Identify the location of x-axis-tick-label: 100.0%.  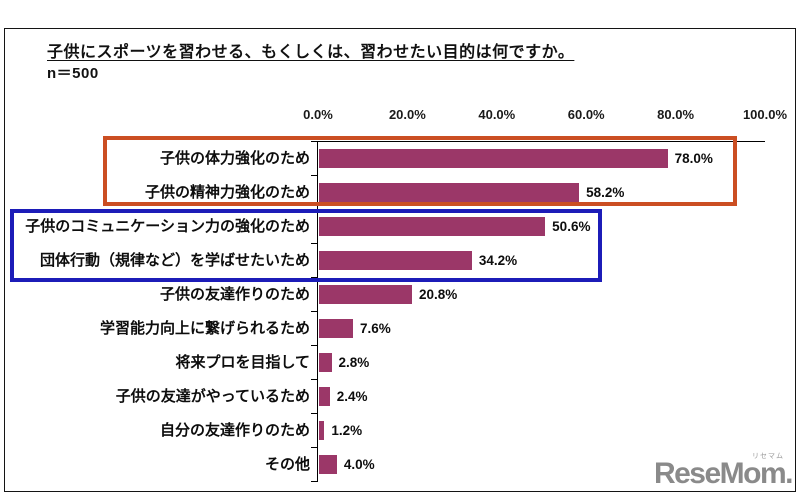
(765, 114).